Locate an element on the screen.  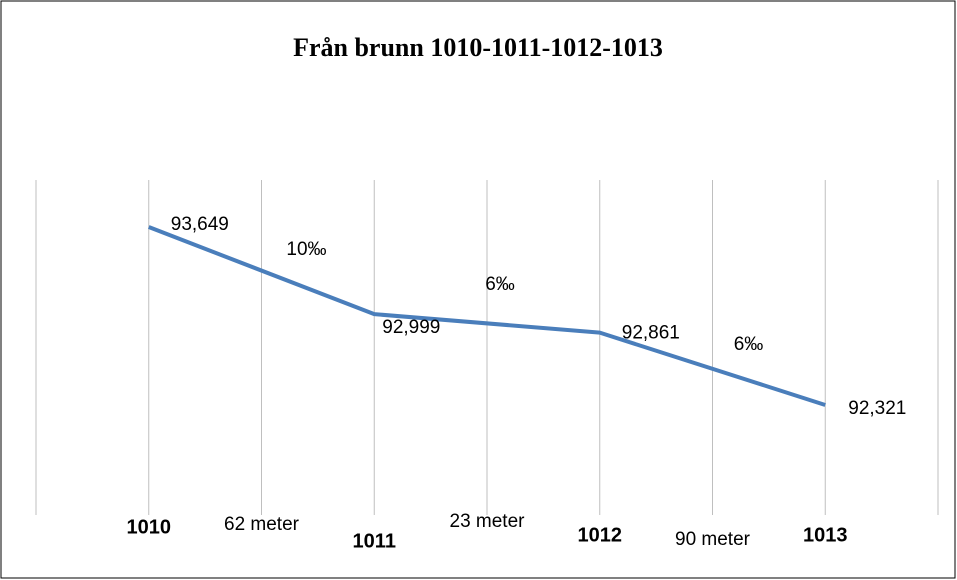
segment-length: 90 meter is located at coordinates (713, 539).